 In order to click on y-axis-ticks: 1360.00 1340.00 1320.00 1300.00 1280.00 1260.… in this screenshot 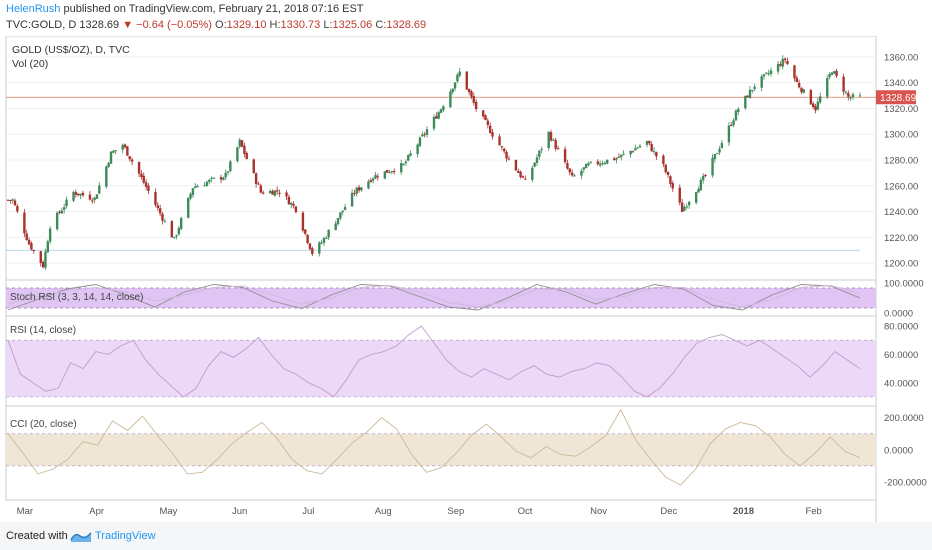, I will do `click(905, 270)`.